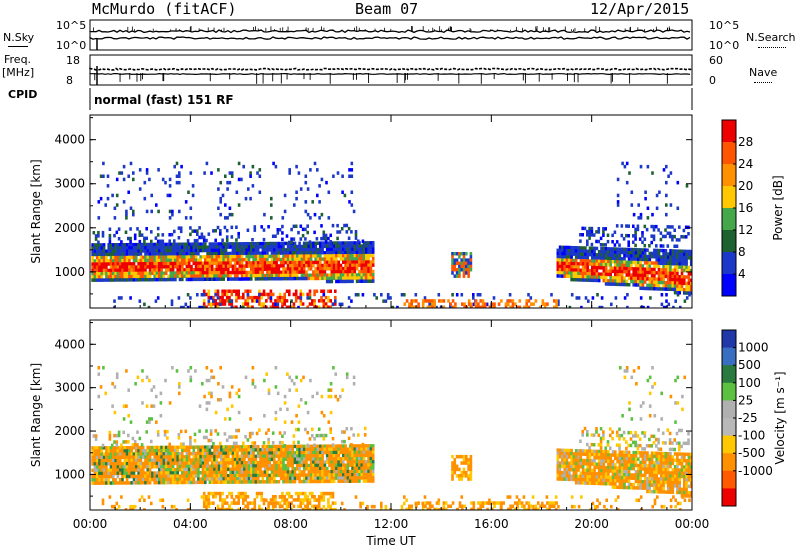 Image resolution: width=800 pixels, height=554 pixels. I want to click on power-ytick-label: 2000, so click(69, 228).